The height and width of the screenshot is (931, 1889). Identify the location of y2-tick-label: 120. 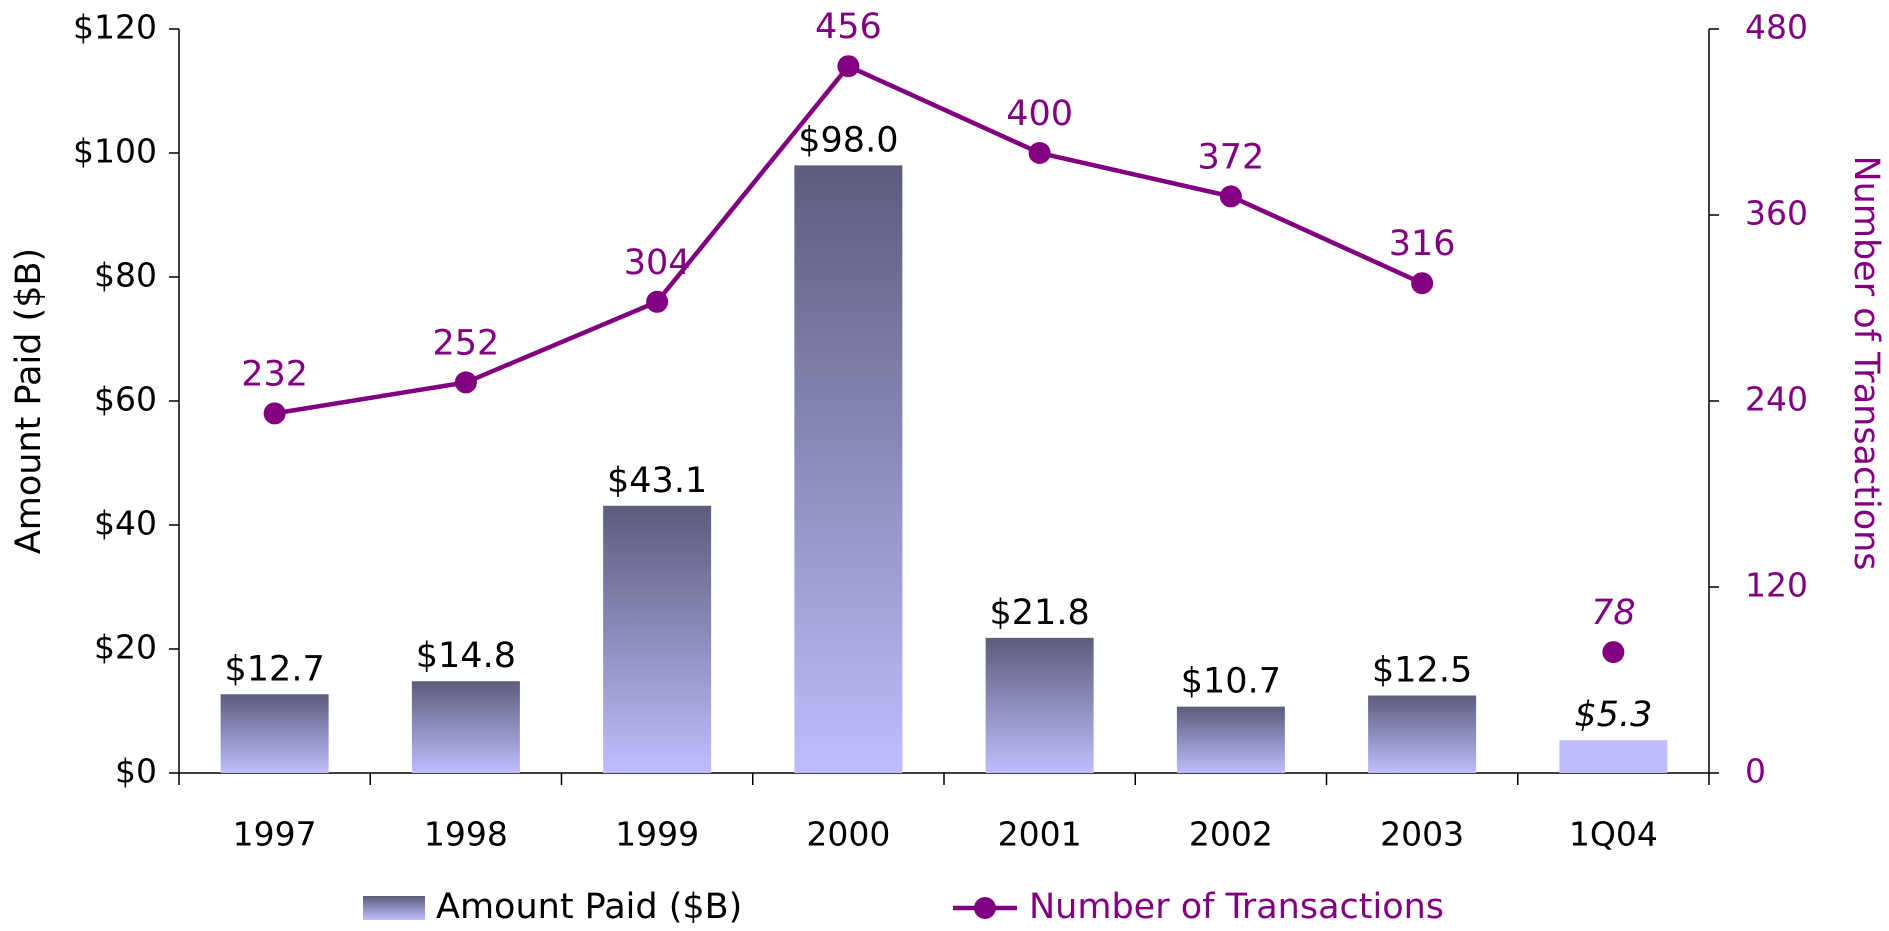
(1776, 585).